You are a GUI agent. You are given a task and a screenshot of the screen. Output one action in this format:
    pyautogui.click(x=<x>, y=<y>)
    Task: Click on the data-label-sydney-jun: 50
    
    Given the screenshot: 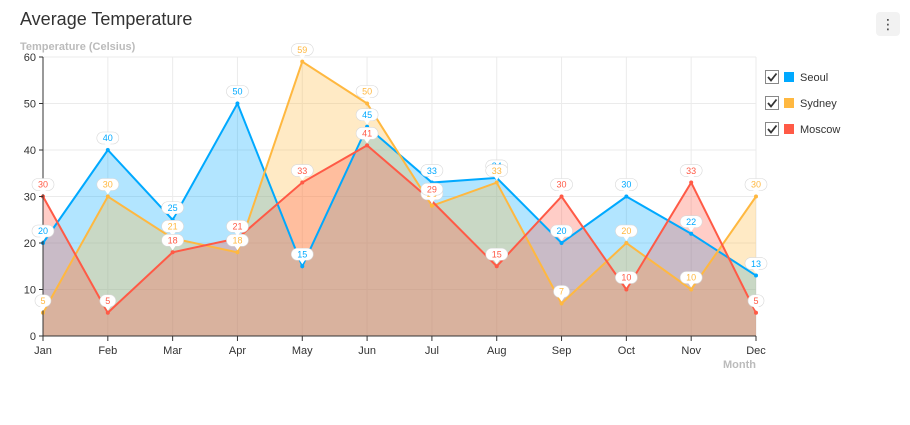 What is the action you would take?
    pyautogui.click(x=367, y=93)
    